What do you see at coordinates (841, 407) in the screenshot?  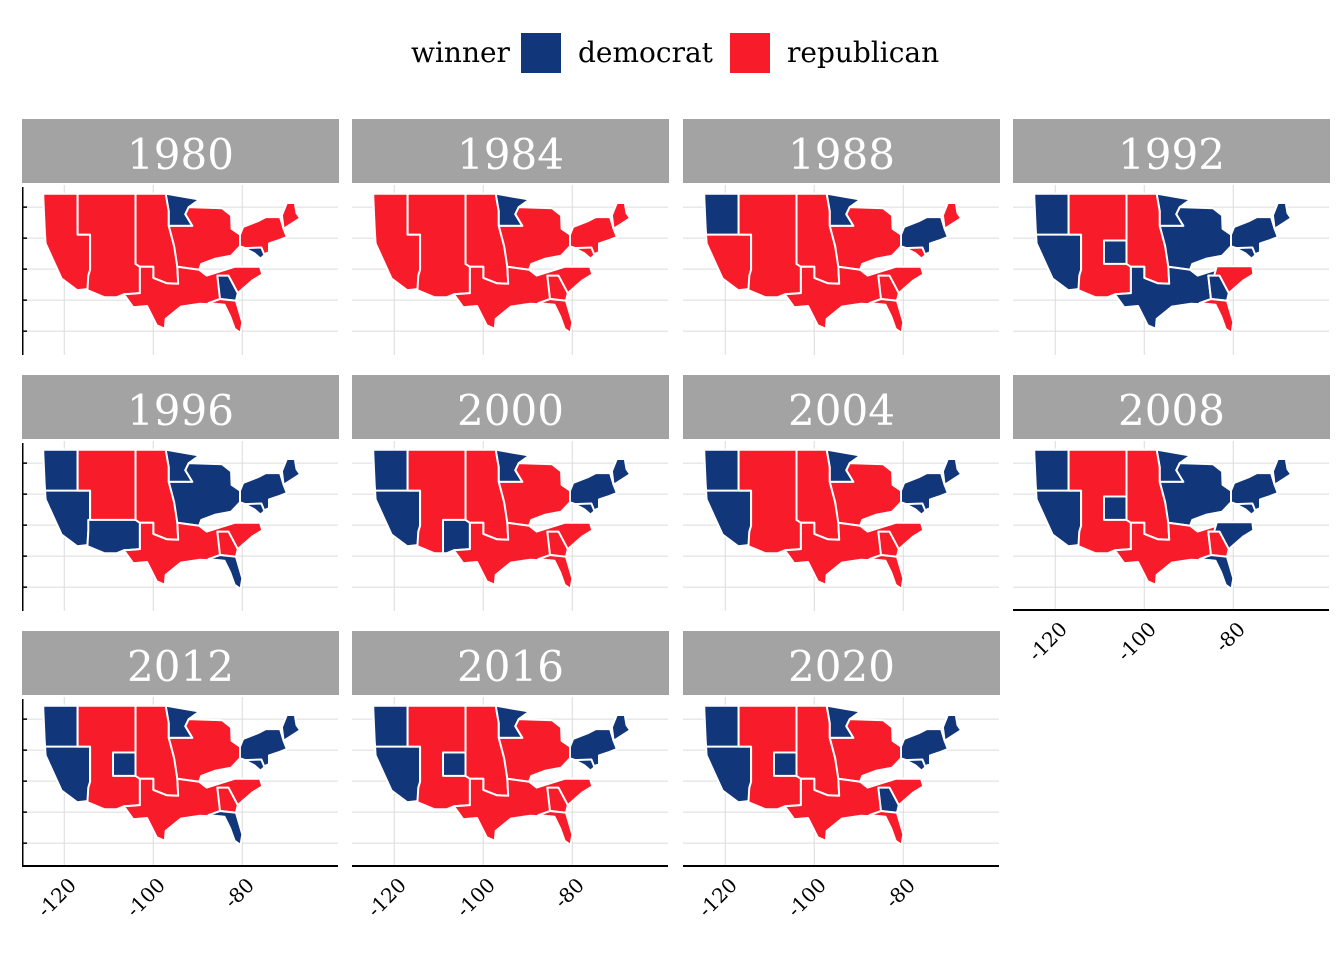 I see `facet-strip-2004: 2004` at bounding box center [841, 407].